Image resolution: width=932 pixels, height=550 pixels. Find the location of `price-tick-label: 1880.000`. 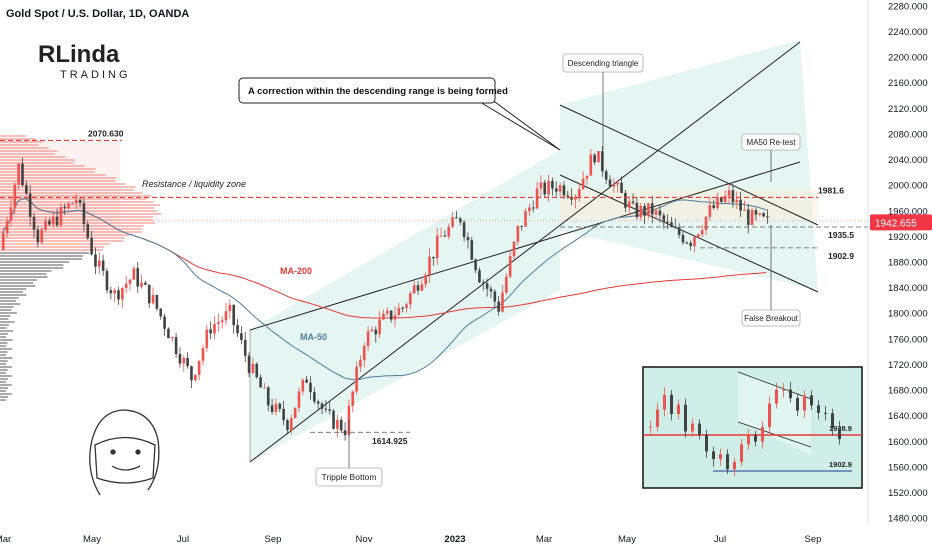

price-tick-label: 1880.000 is located at coordinates (908, 263).